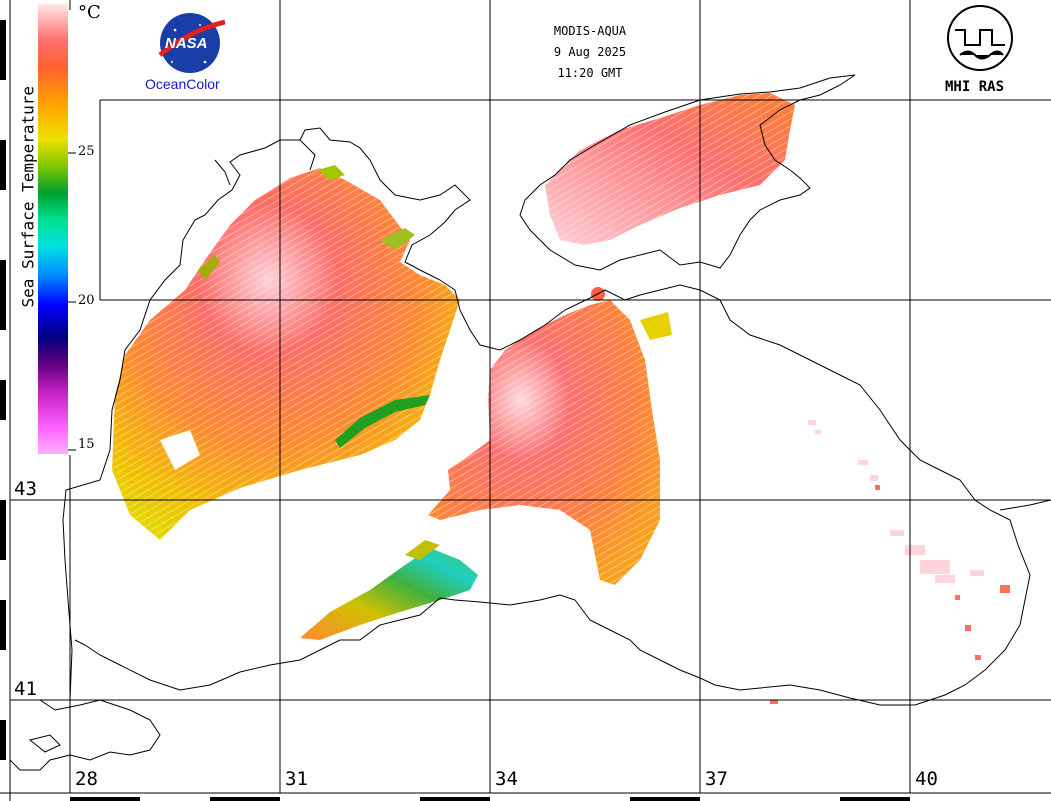  What do you see at coordinates (296, 779) in the screenshot?
I see `lon-label-31: 31` at bounding box center [296, 779].